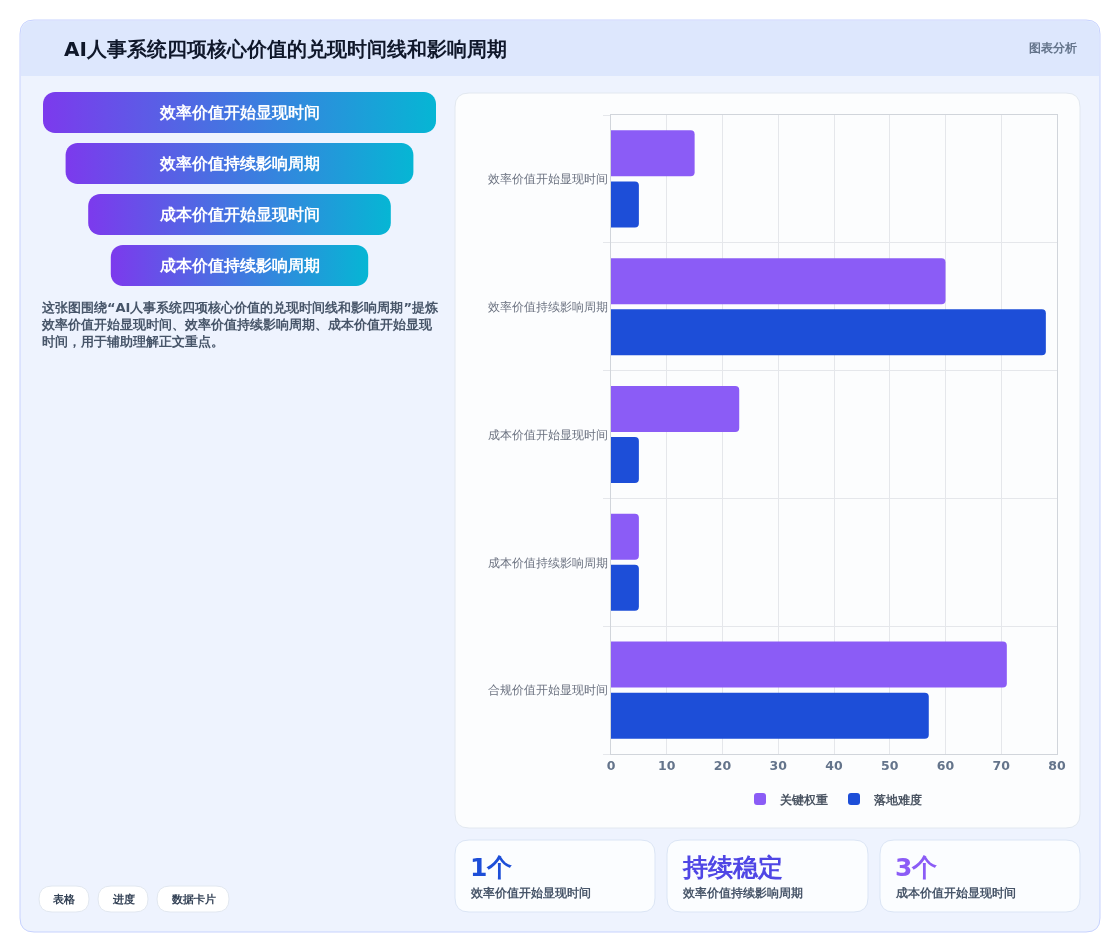 Image resolution: width=1120 pixels, height=952 pixels. I want to click on text: 1个, so click(491, 867).